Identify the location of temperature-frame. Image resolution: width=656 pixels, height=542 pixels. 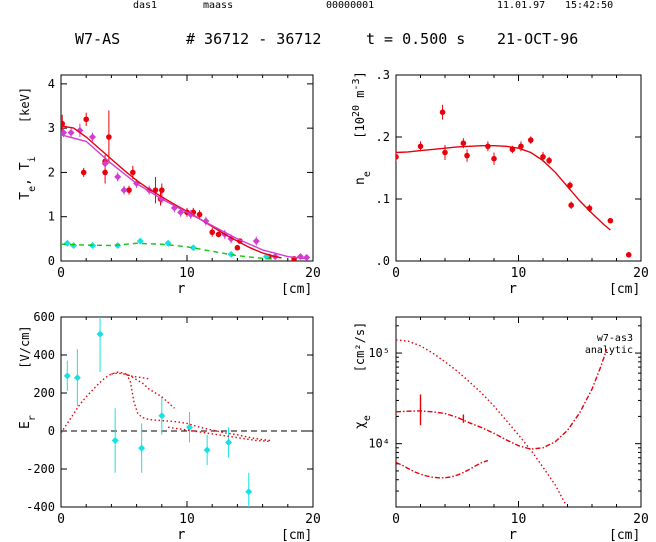
(187, 168).